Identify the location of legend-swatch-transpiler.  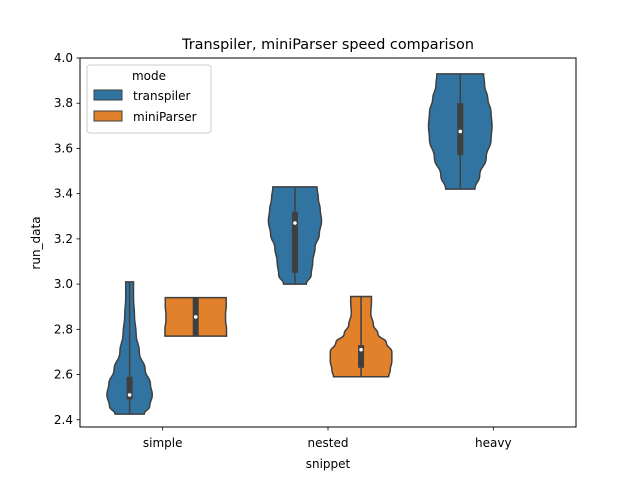
(108, 95).